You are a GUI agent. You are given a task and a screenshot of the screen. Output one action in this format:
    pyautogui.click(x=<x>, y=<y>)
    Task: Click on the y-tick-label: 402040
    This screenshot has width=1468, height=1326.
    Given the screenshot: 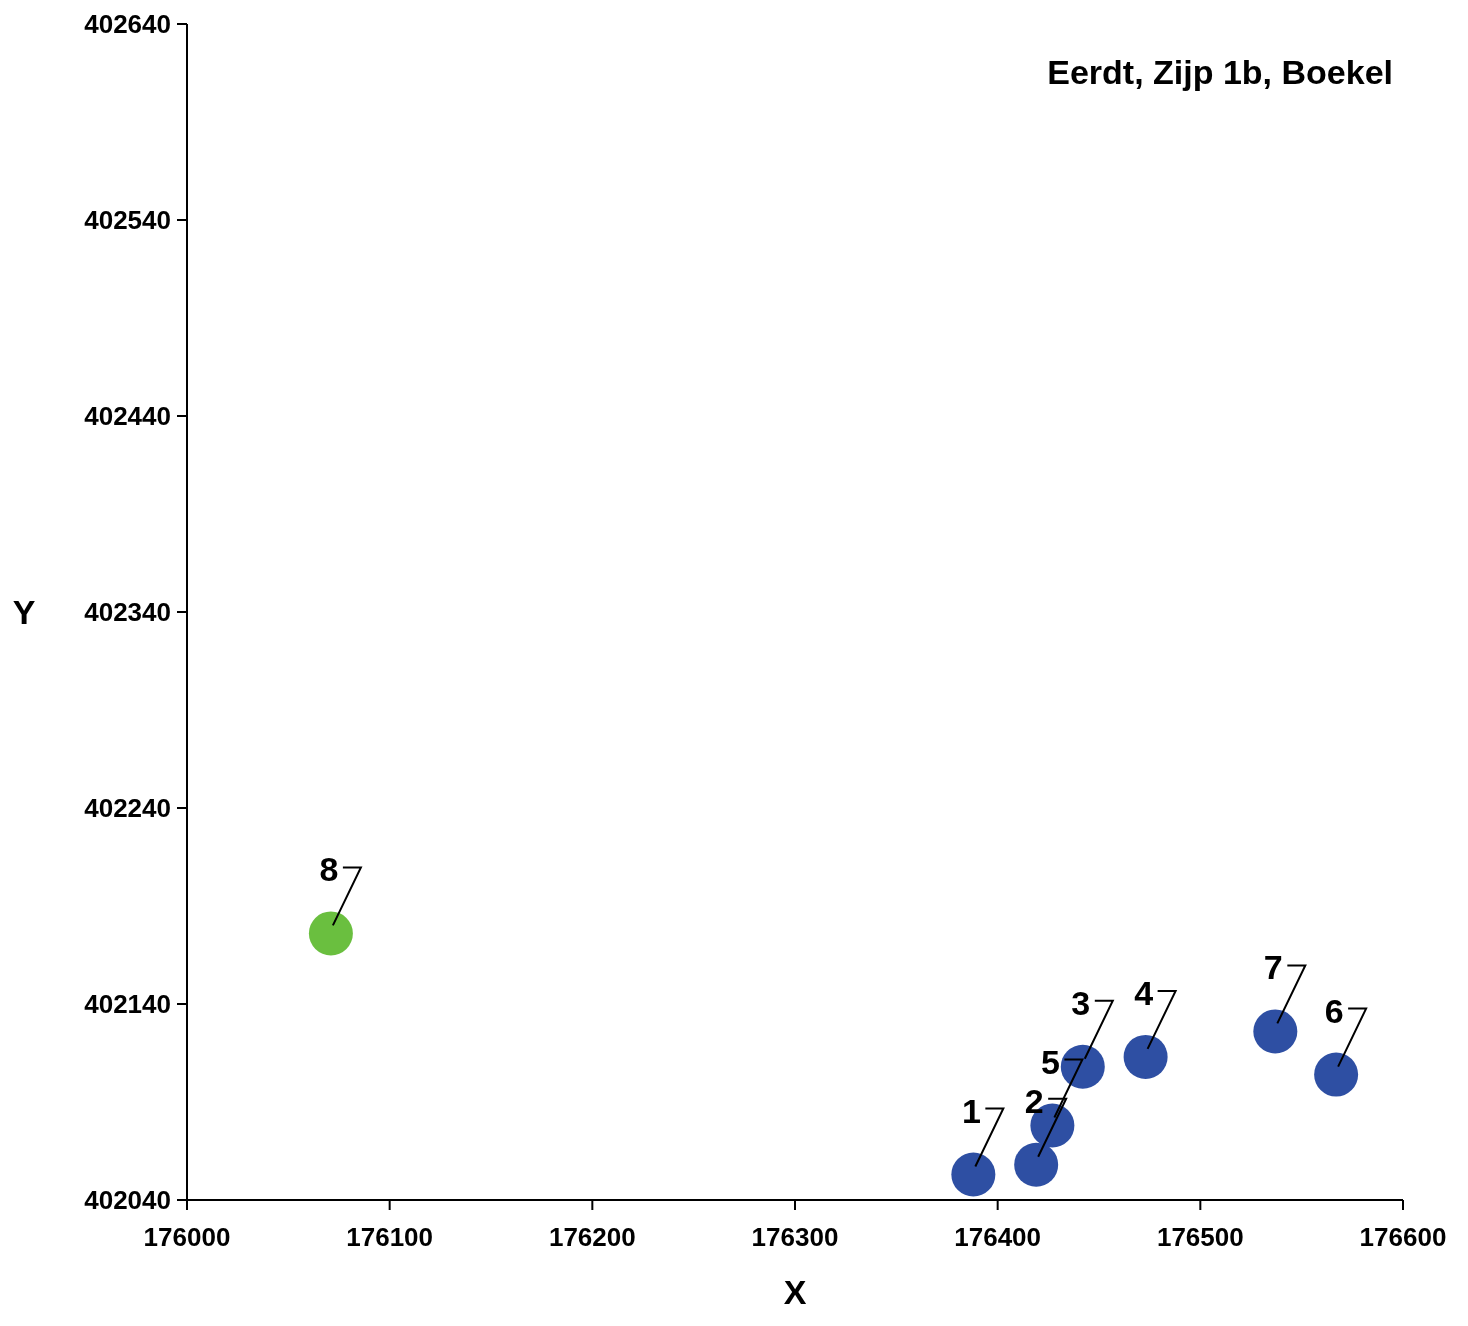 What is the action you would take?
    pyautogui.click(x=127, y=1200)
    